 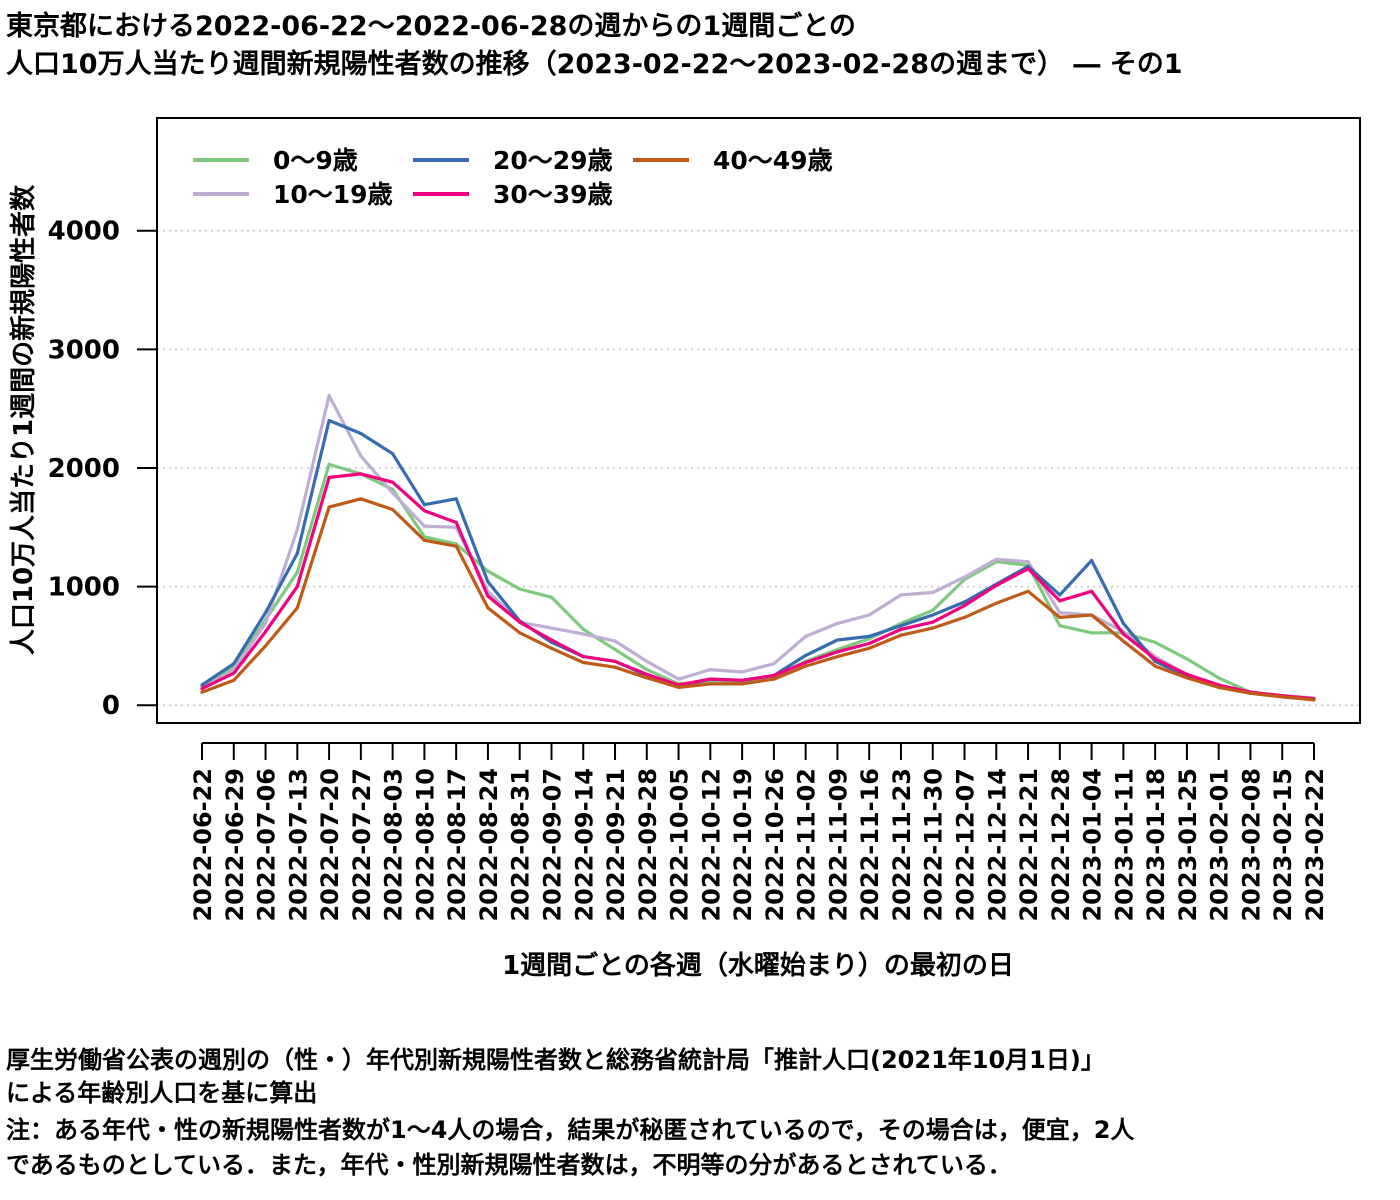 What do you see at coordinates (513, 177) in the screenshot?
I see `legend: 0～9歳 10～19歳 20～29歳 30～39歳 40～49歳` at bounding box center [513, 177].